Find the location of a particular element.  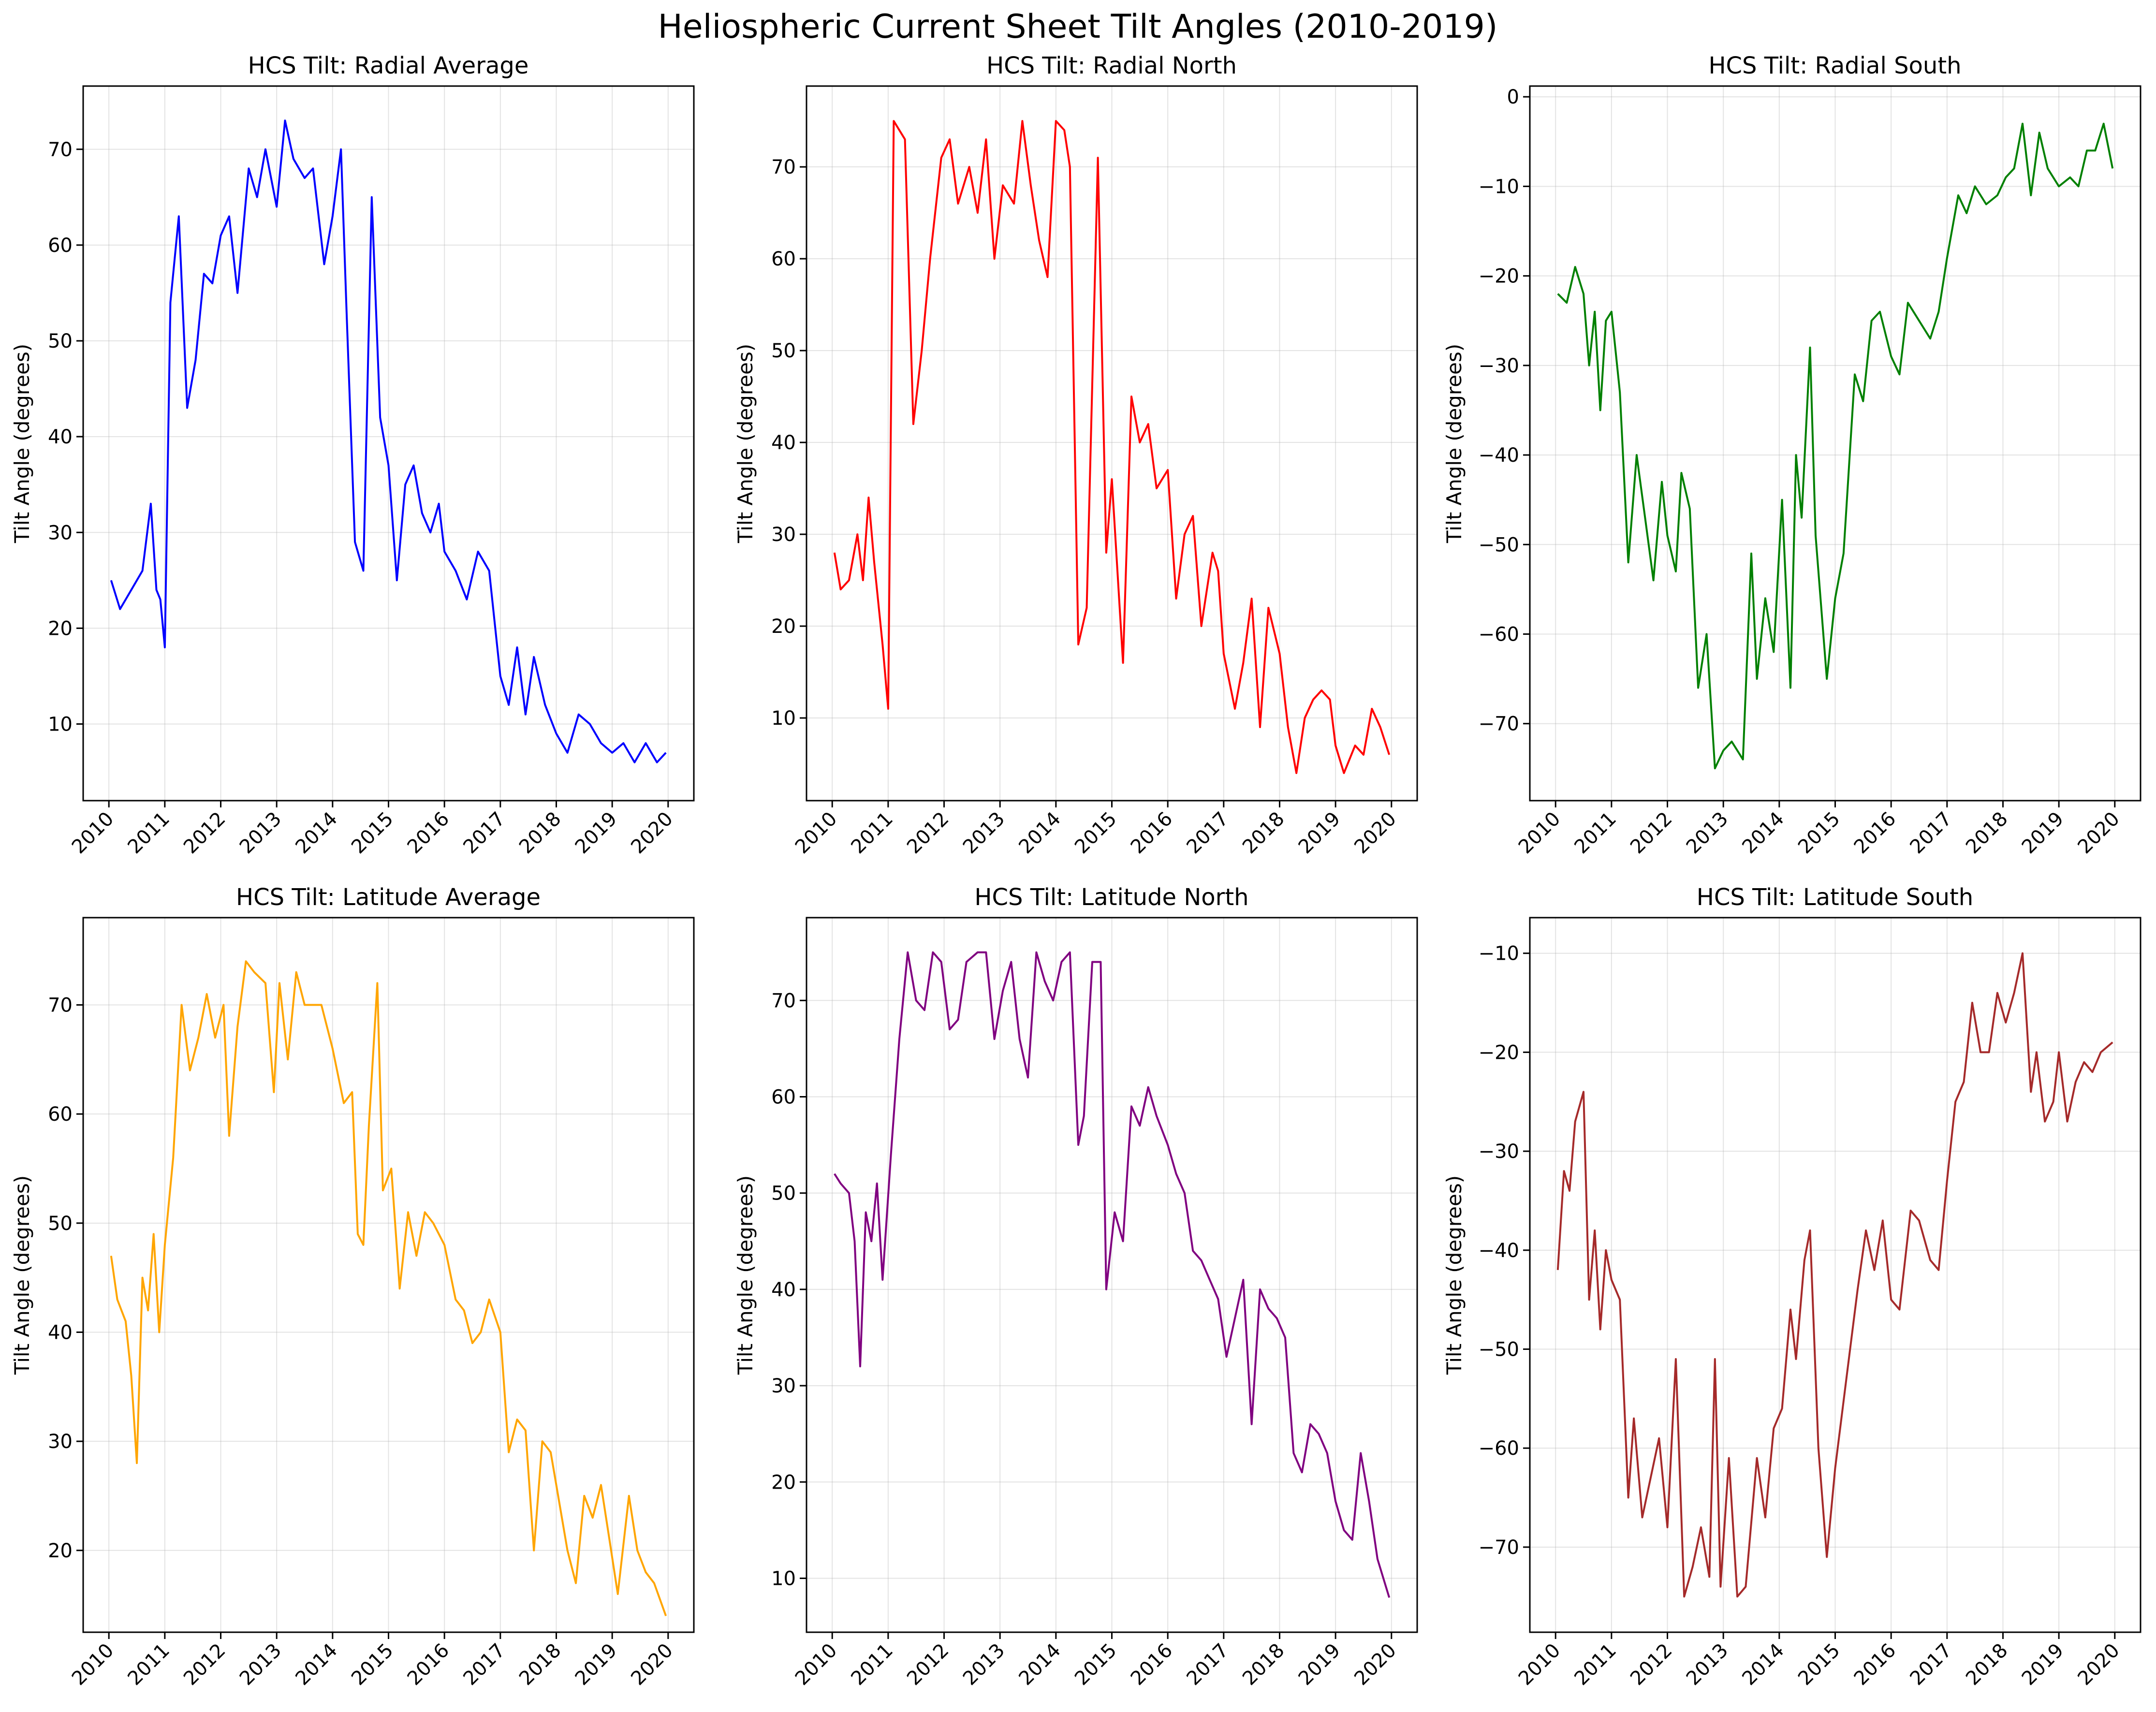

subplot-title: HCS Tilt: Radial North is located at coordinates (1111, 65).